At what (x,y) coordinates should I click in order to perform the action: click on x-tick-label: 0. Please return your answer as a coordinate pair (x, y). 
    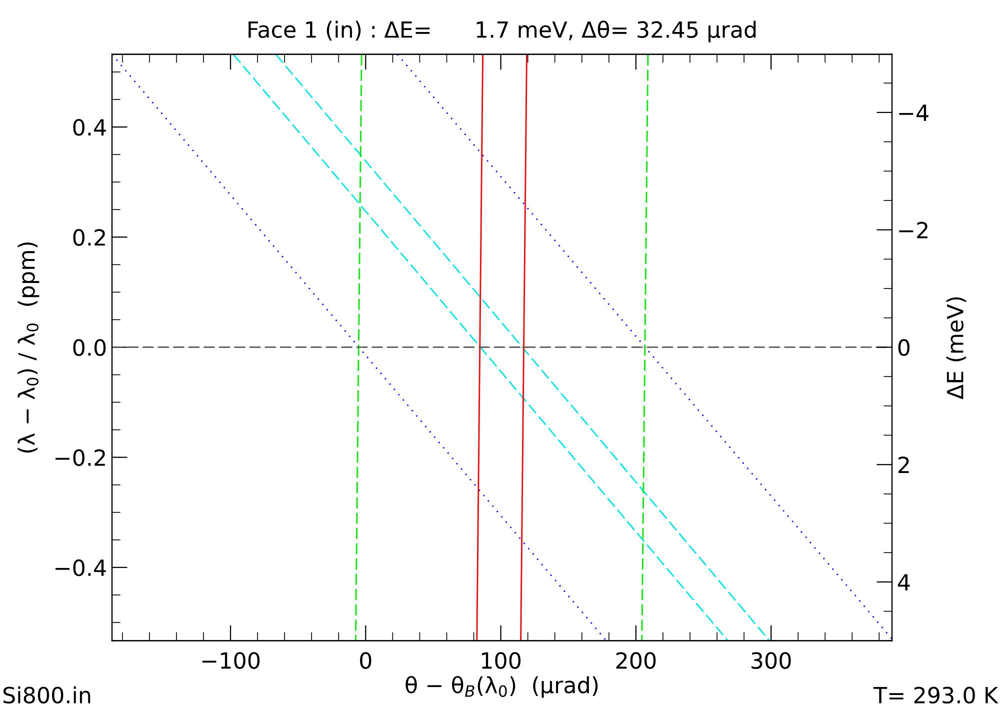
    Looking at the image, I should click on (366, 660).